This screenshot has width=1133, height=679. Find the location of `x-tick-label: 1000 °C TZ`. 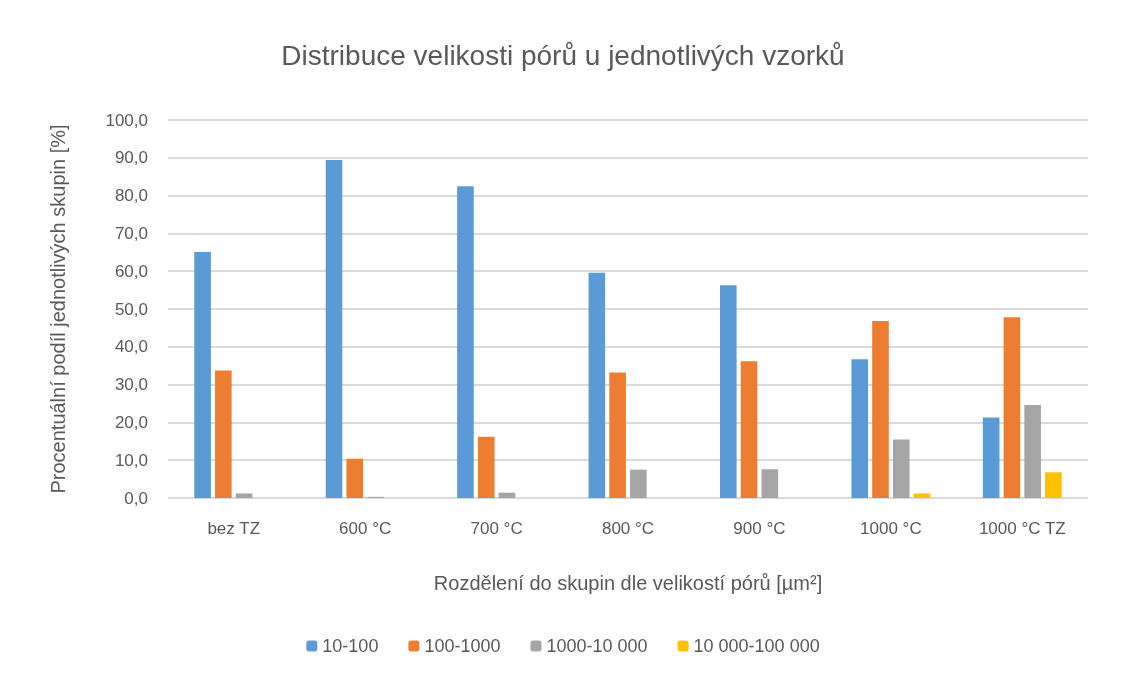

x-tick-label: 1000 °C TZ is located at coordinates (1022, 528).